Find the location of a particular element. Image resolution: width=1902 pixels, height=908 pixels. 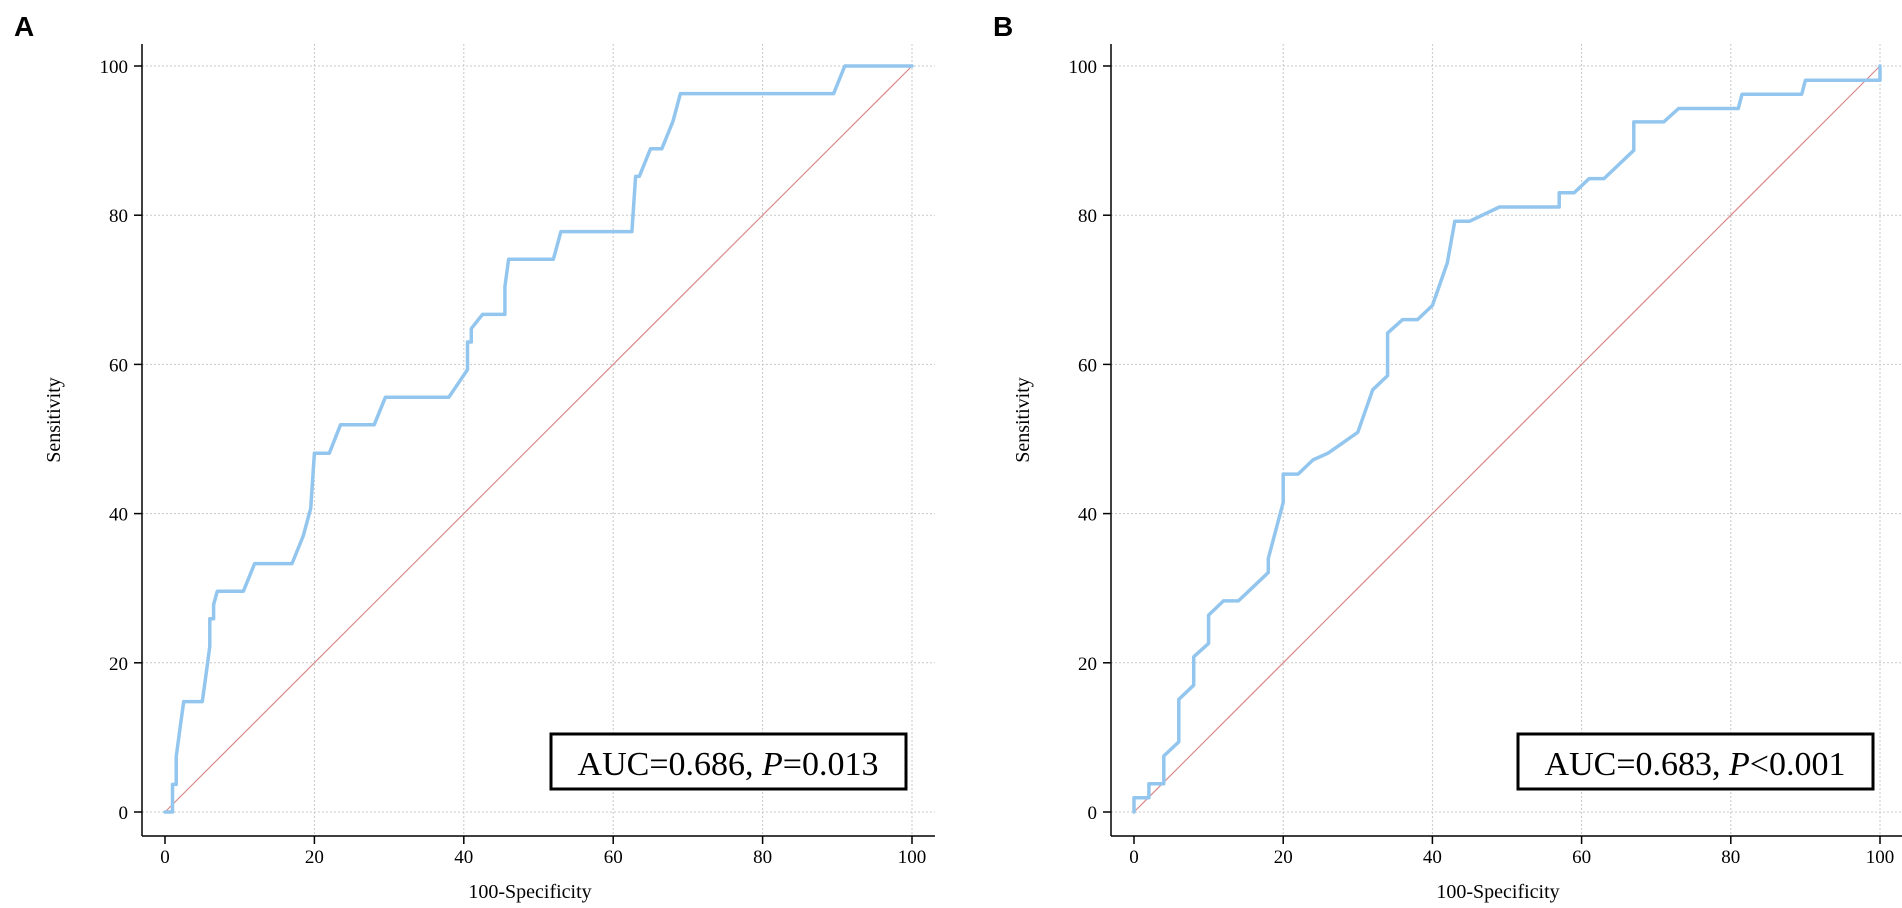

chart-a-y-tick-label: 80 is located at coordinates (118, 216).